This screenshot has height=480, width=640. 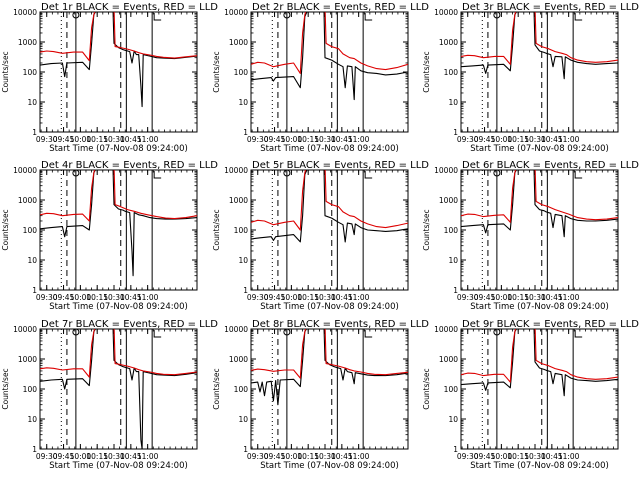 What do you see at coordinates (129, 324) in the screenshot?
I see `panel-title: Det 7r BLACK = Events, RED = LLD` at bounding box center [129, 324].